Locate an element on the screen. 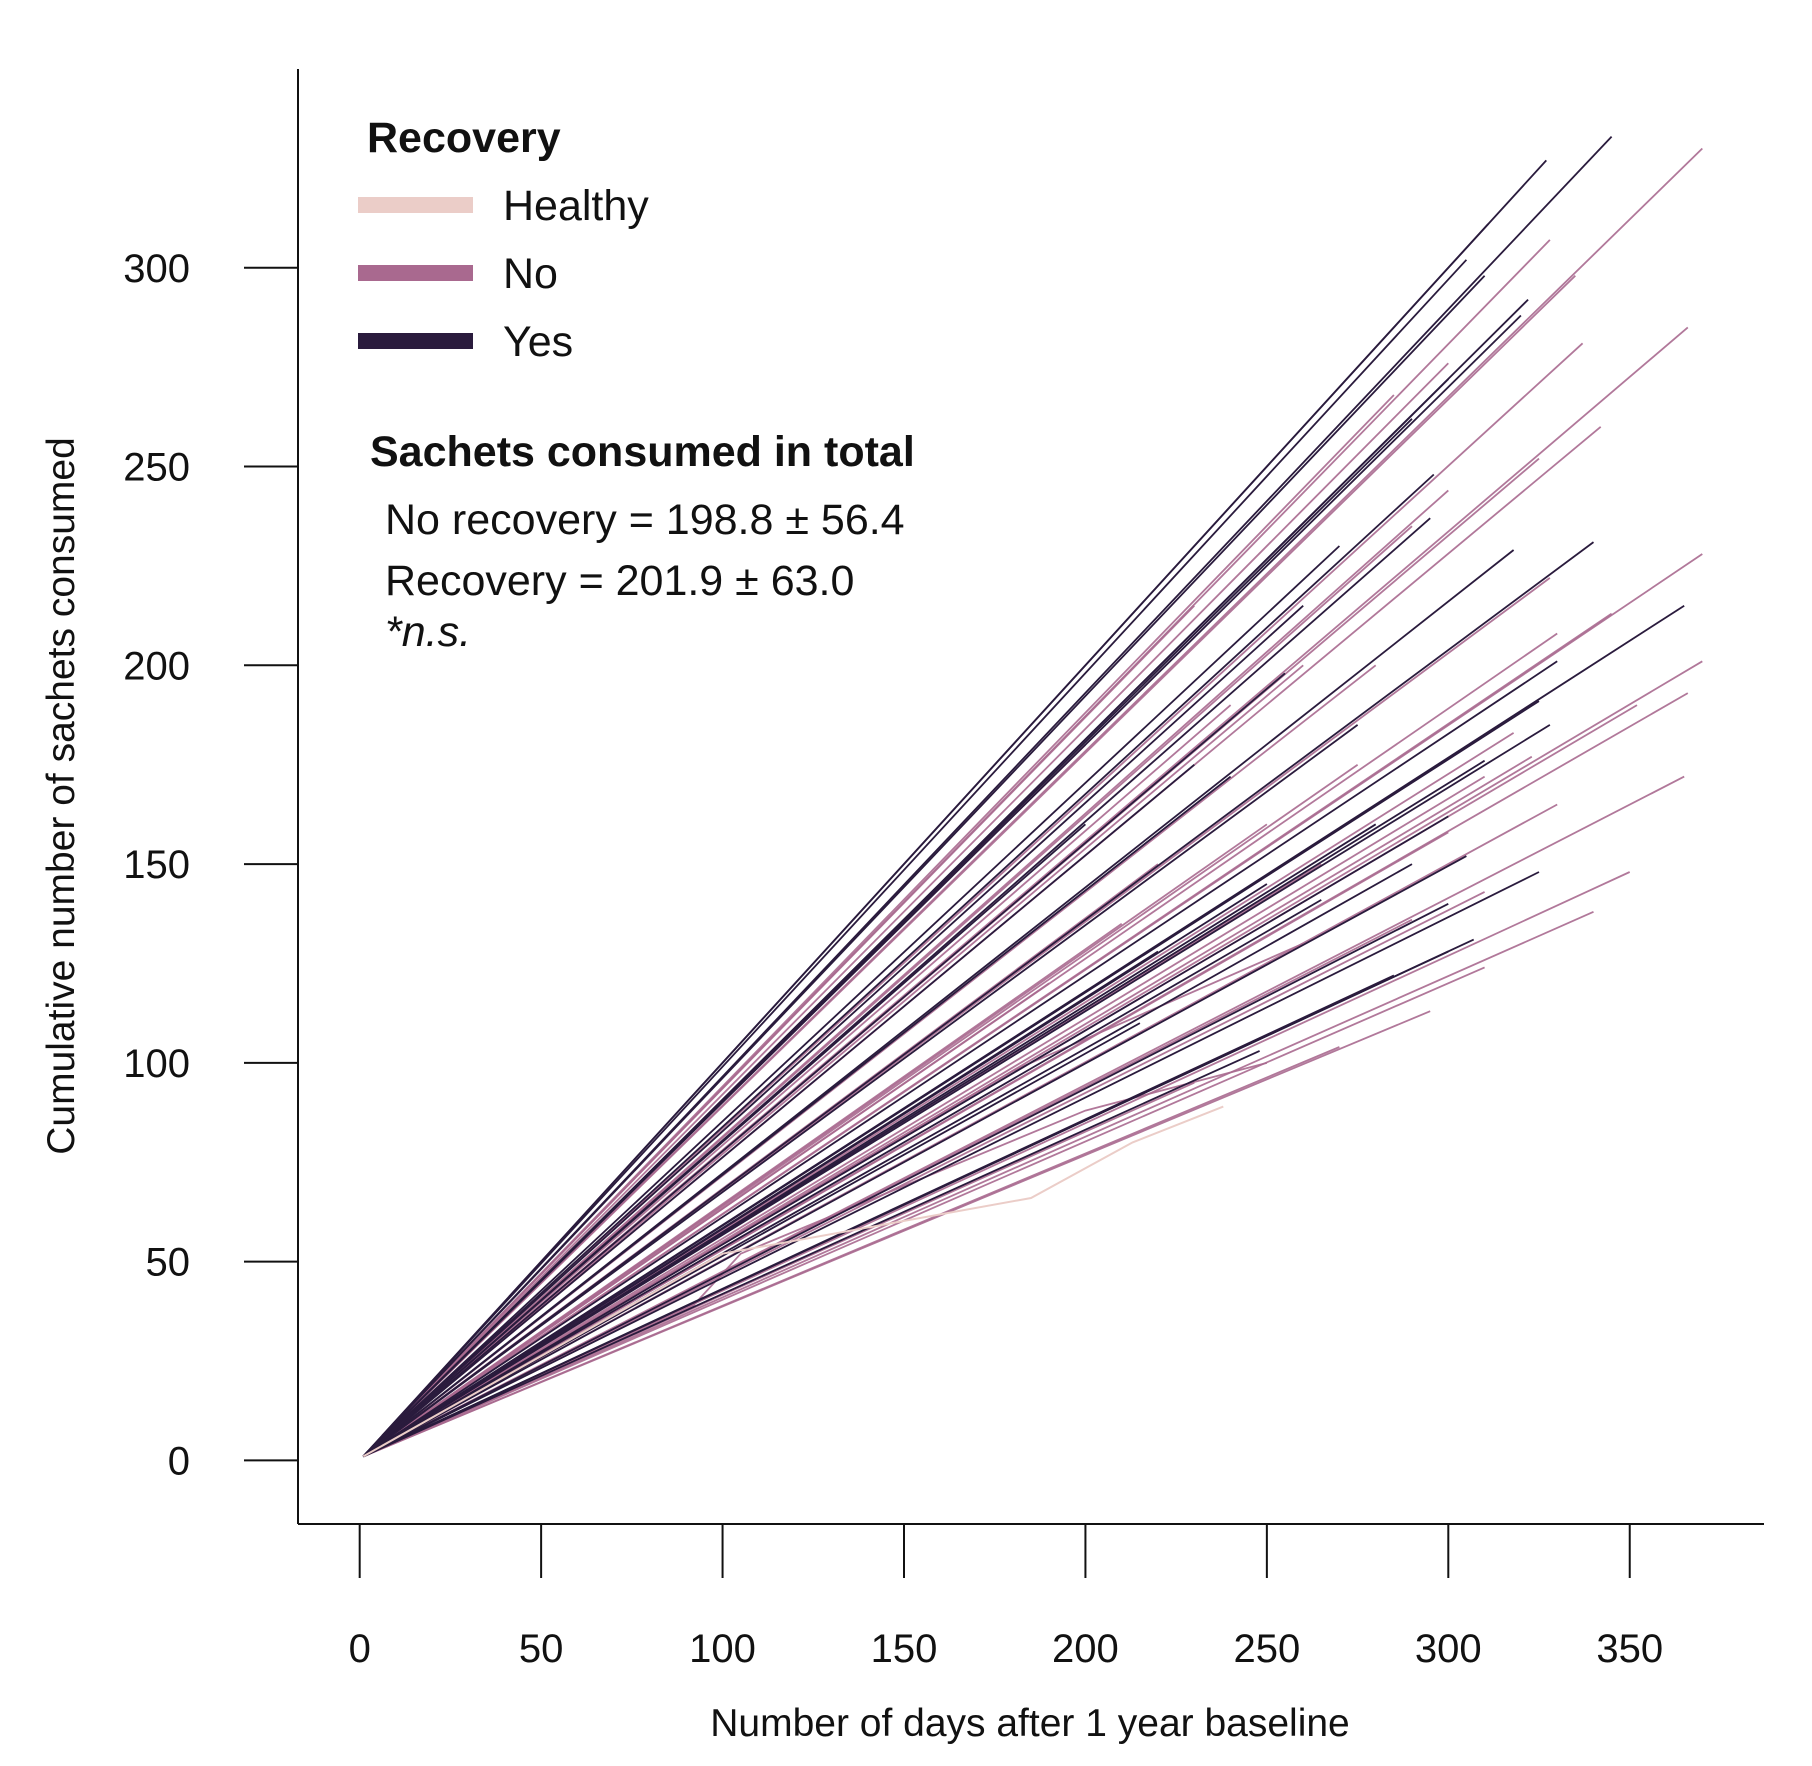  legend: Recovery Healthy No Yes is located at coordinates (503, 240).